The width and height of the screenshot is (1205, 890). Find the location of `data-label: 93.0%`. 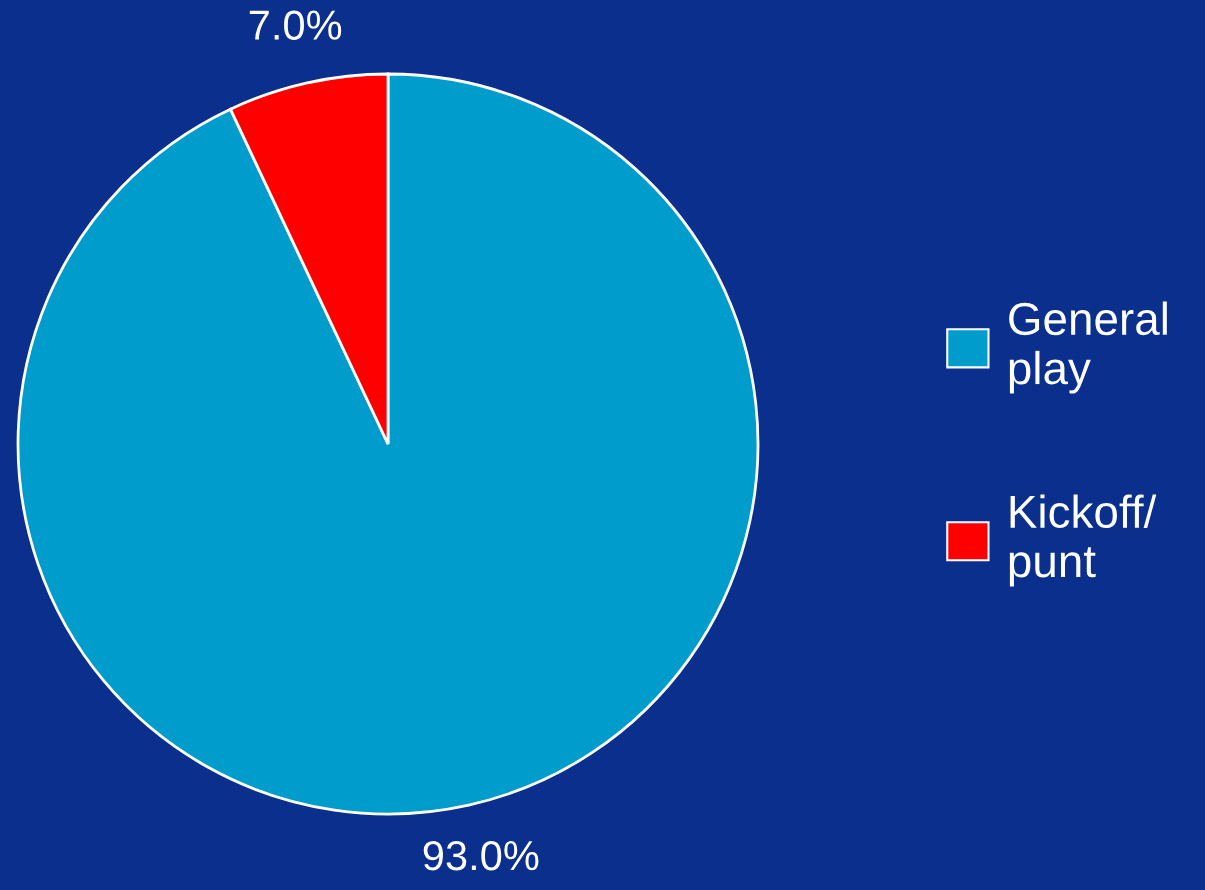

data-label: 93.0% is located at coordinates (481, 855).